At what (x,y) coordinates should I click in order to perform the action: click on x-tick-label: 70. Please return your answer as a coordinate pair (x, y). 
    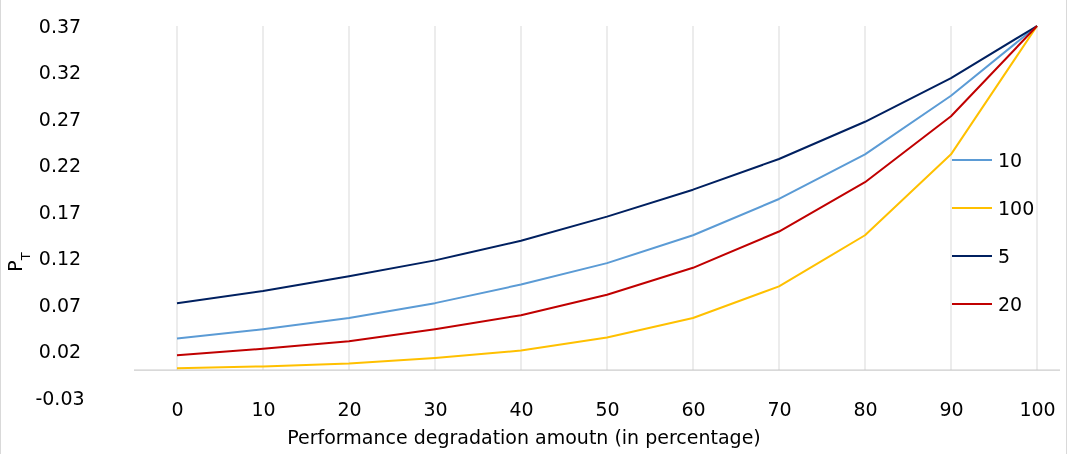
    Looking at the image, I should click on (779, 408).